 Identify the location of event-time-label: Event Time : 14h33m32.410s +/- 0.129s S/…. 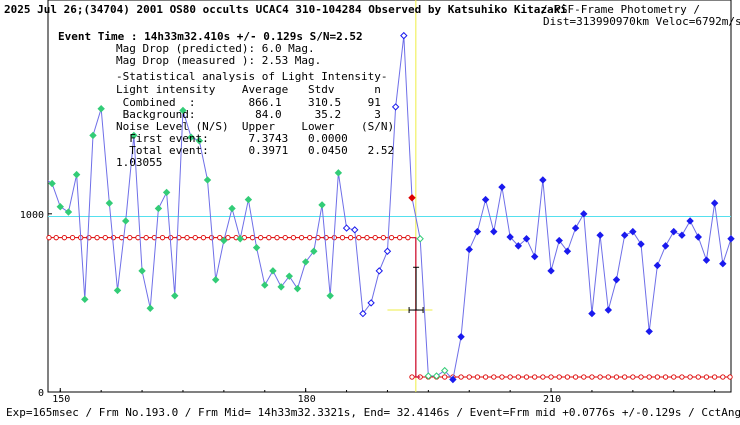
(210, 36).